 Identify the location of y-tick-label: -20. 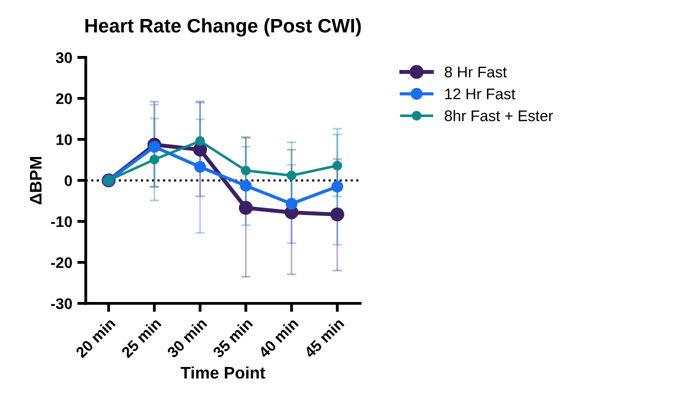
(61, 262).